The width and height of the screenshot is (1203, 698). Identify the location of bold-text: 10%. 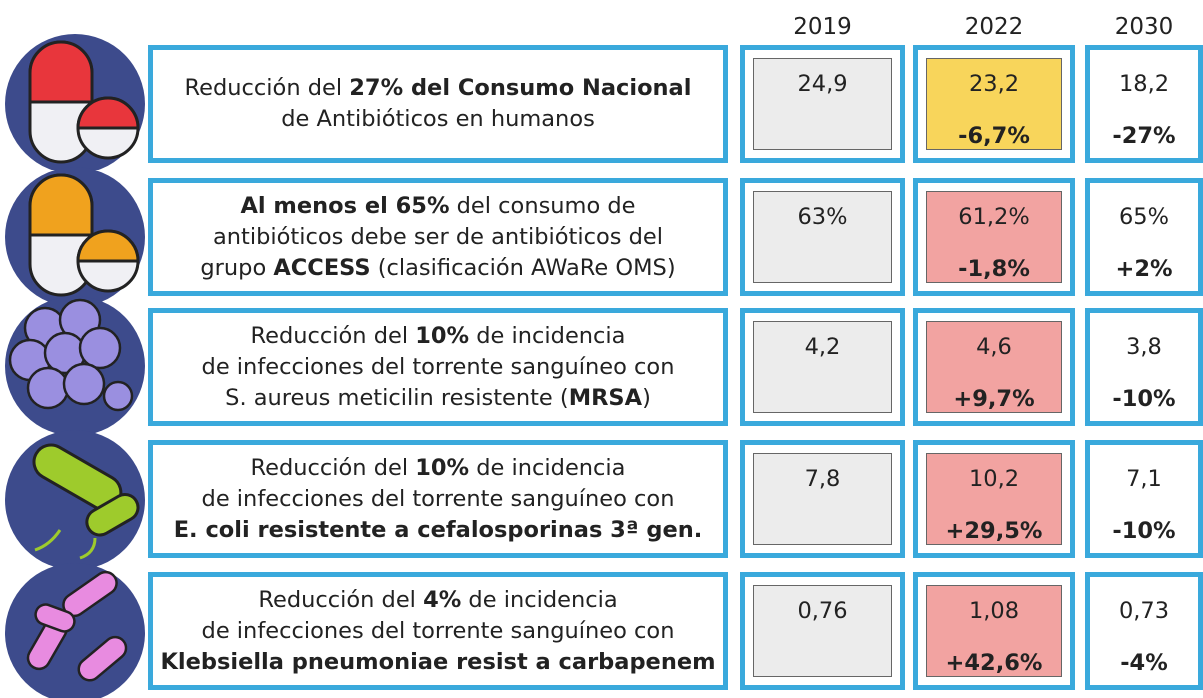
(442, 335).